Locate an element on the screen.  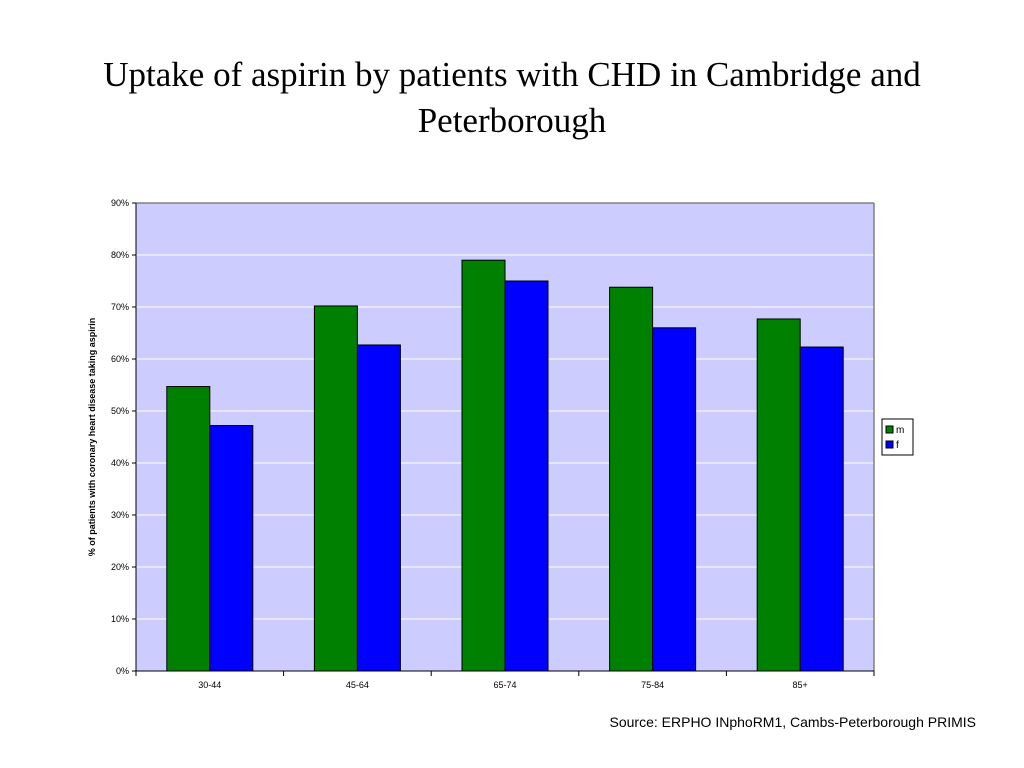
bar-m-85+ is located at coordinates (778, 495).